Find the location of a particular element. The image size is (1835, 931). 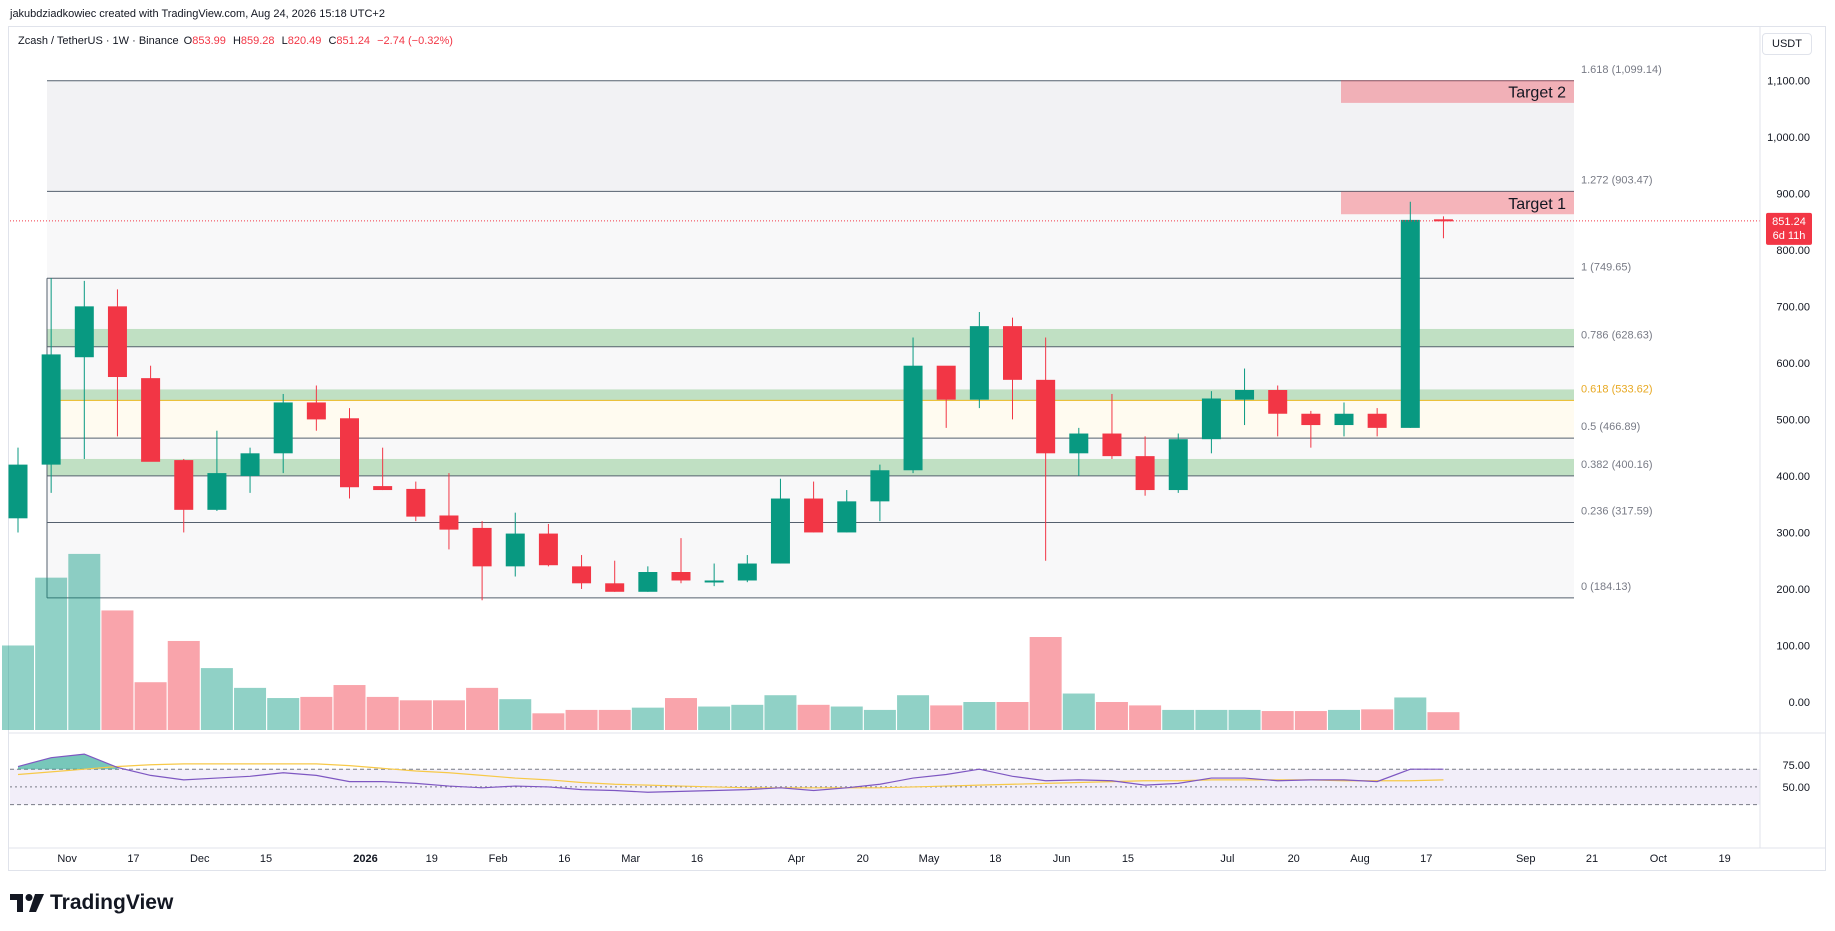

x-tick-label: May is located at coordinates (929, 859).